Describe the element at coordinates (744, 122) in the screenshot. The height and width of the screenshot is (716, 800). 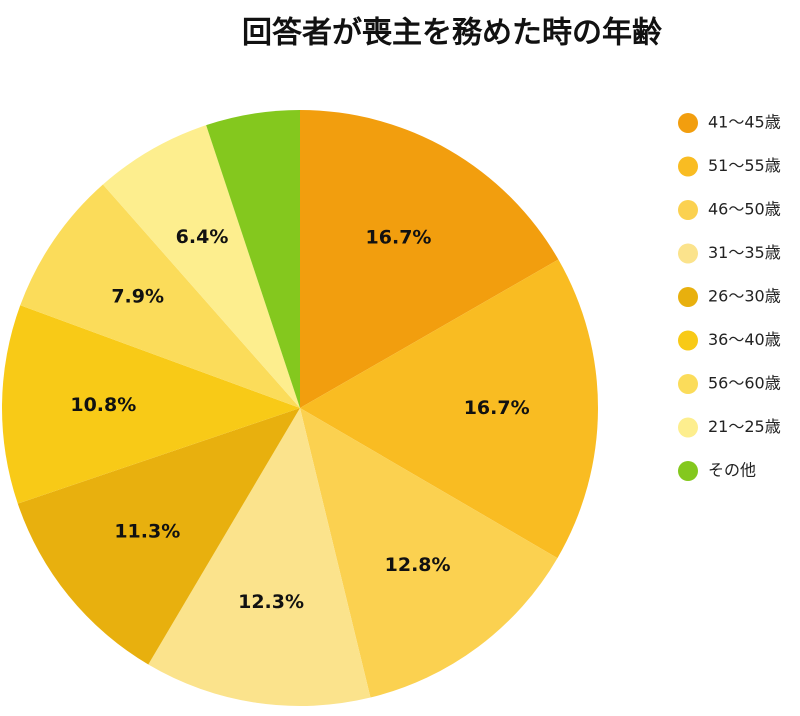
I see `legend-text: 41〜45歳` at that location.